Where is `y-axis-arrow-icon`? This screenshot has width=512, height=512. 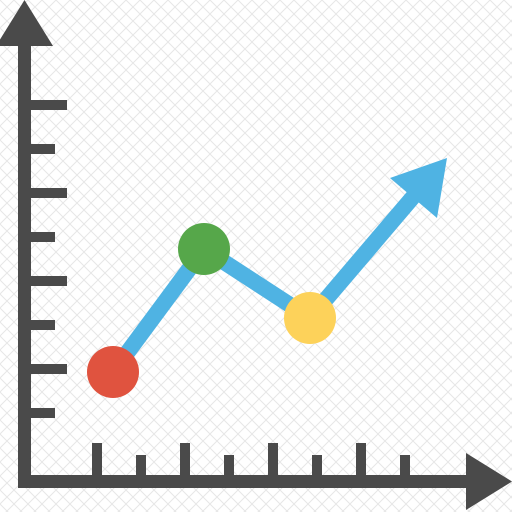
y-axis-arrow-icon is located at coordinates (26, 23).